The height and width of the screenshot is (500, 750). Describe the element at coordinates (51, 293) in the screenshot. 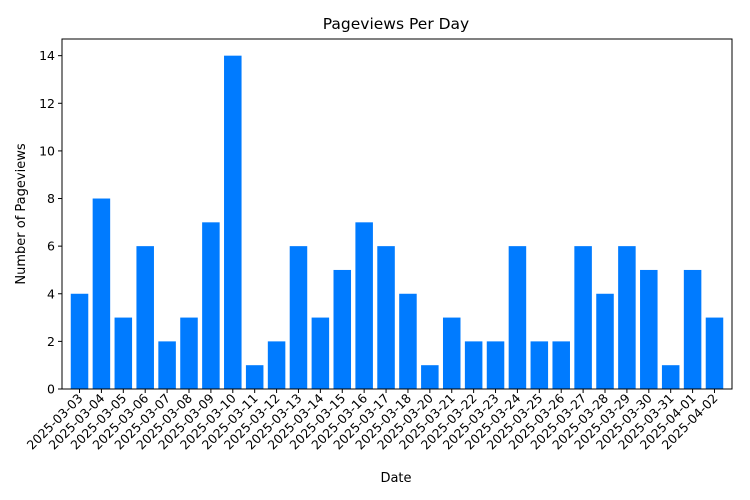

I see `y-tick-label: 4` at that location.